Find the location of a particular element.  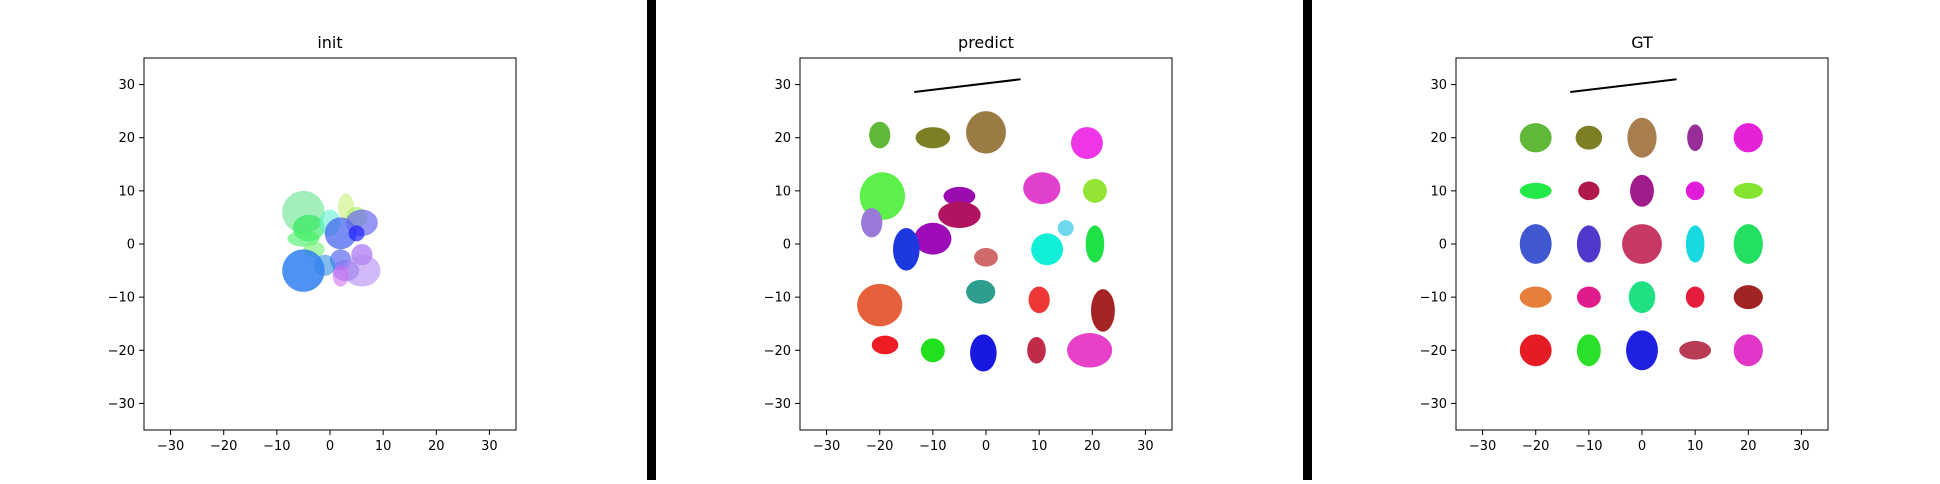

chart-title: GT is located at coordinates (1642, 42).